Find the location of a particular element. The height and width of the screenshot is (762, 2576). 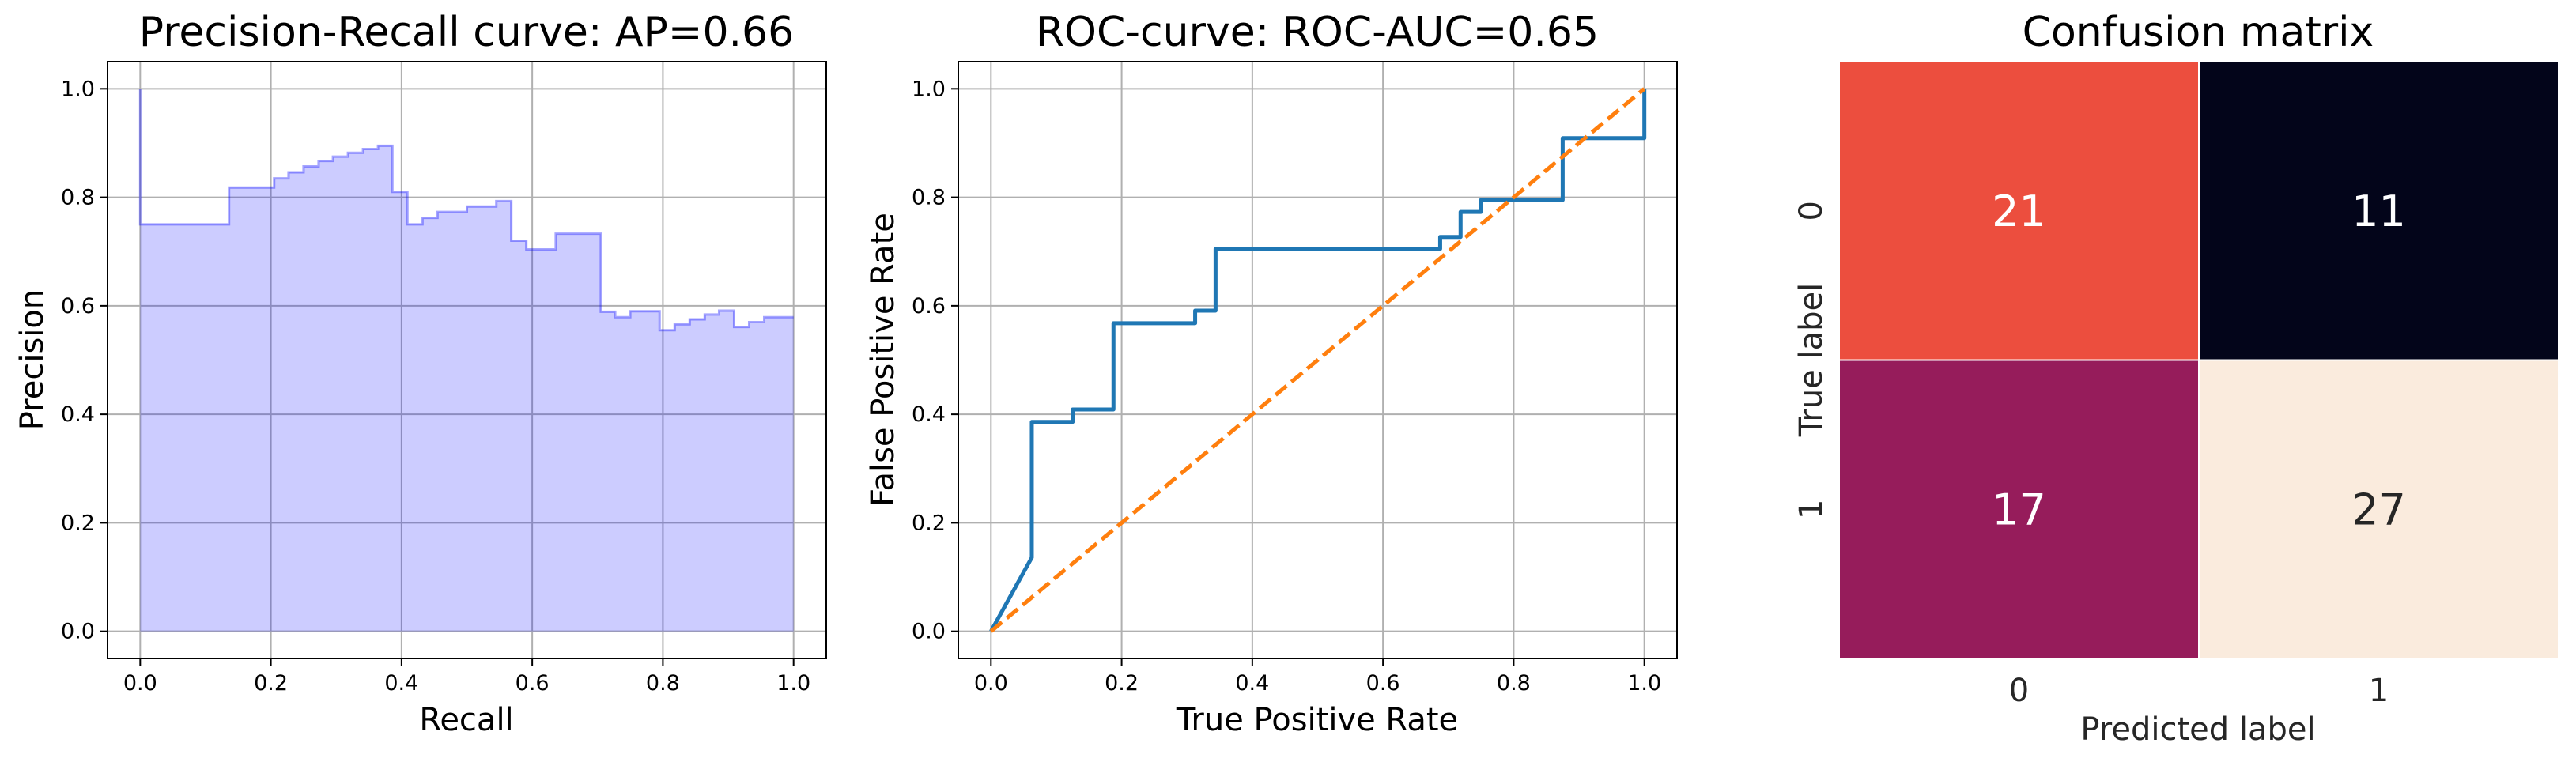

roc-ytick-label: 0.2 is located at coordinates (929, 523).